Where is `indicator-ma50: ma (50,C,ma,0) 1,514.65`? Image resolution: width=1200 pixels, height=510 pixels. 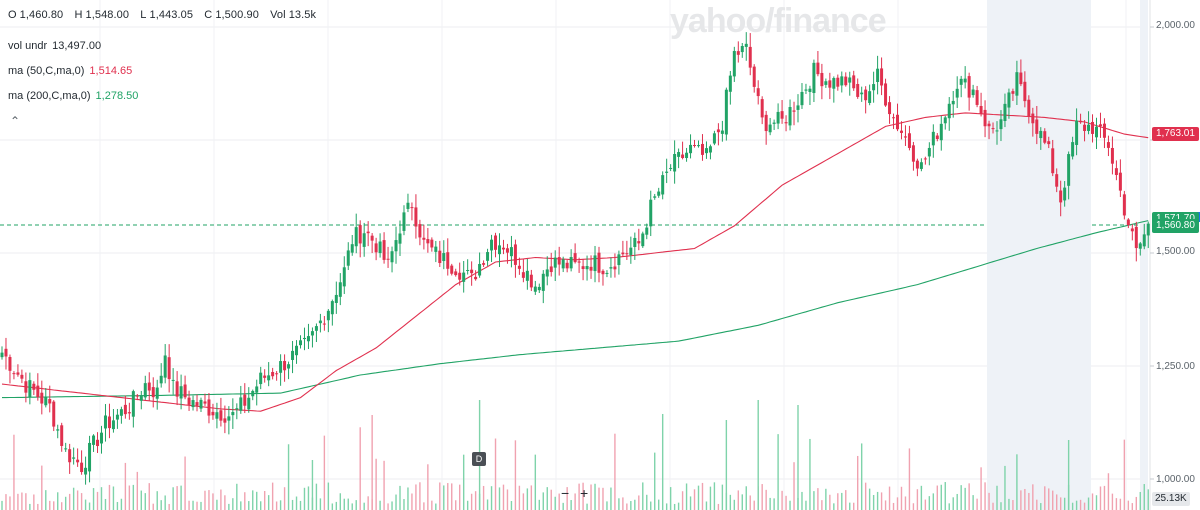 indicator-ma50: ma (50,C,ma,0) 1,514.65 is located at coordinates (70, 71).